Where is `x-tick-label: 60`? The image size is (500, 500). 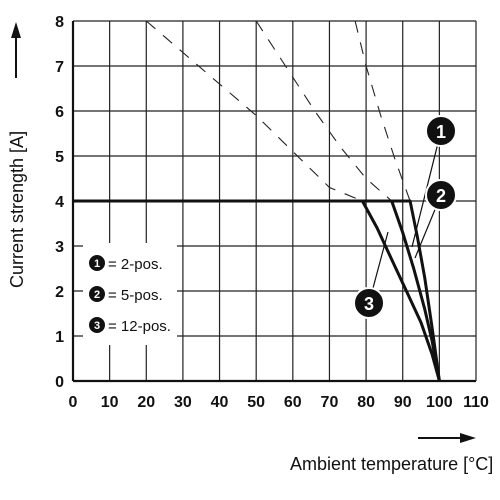 x-tick-label: 60 is located at coordinates (293, 402).